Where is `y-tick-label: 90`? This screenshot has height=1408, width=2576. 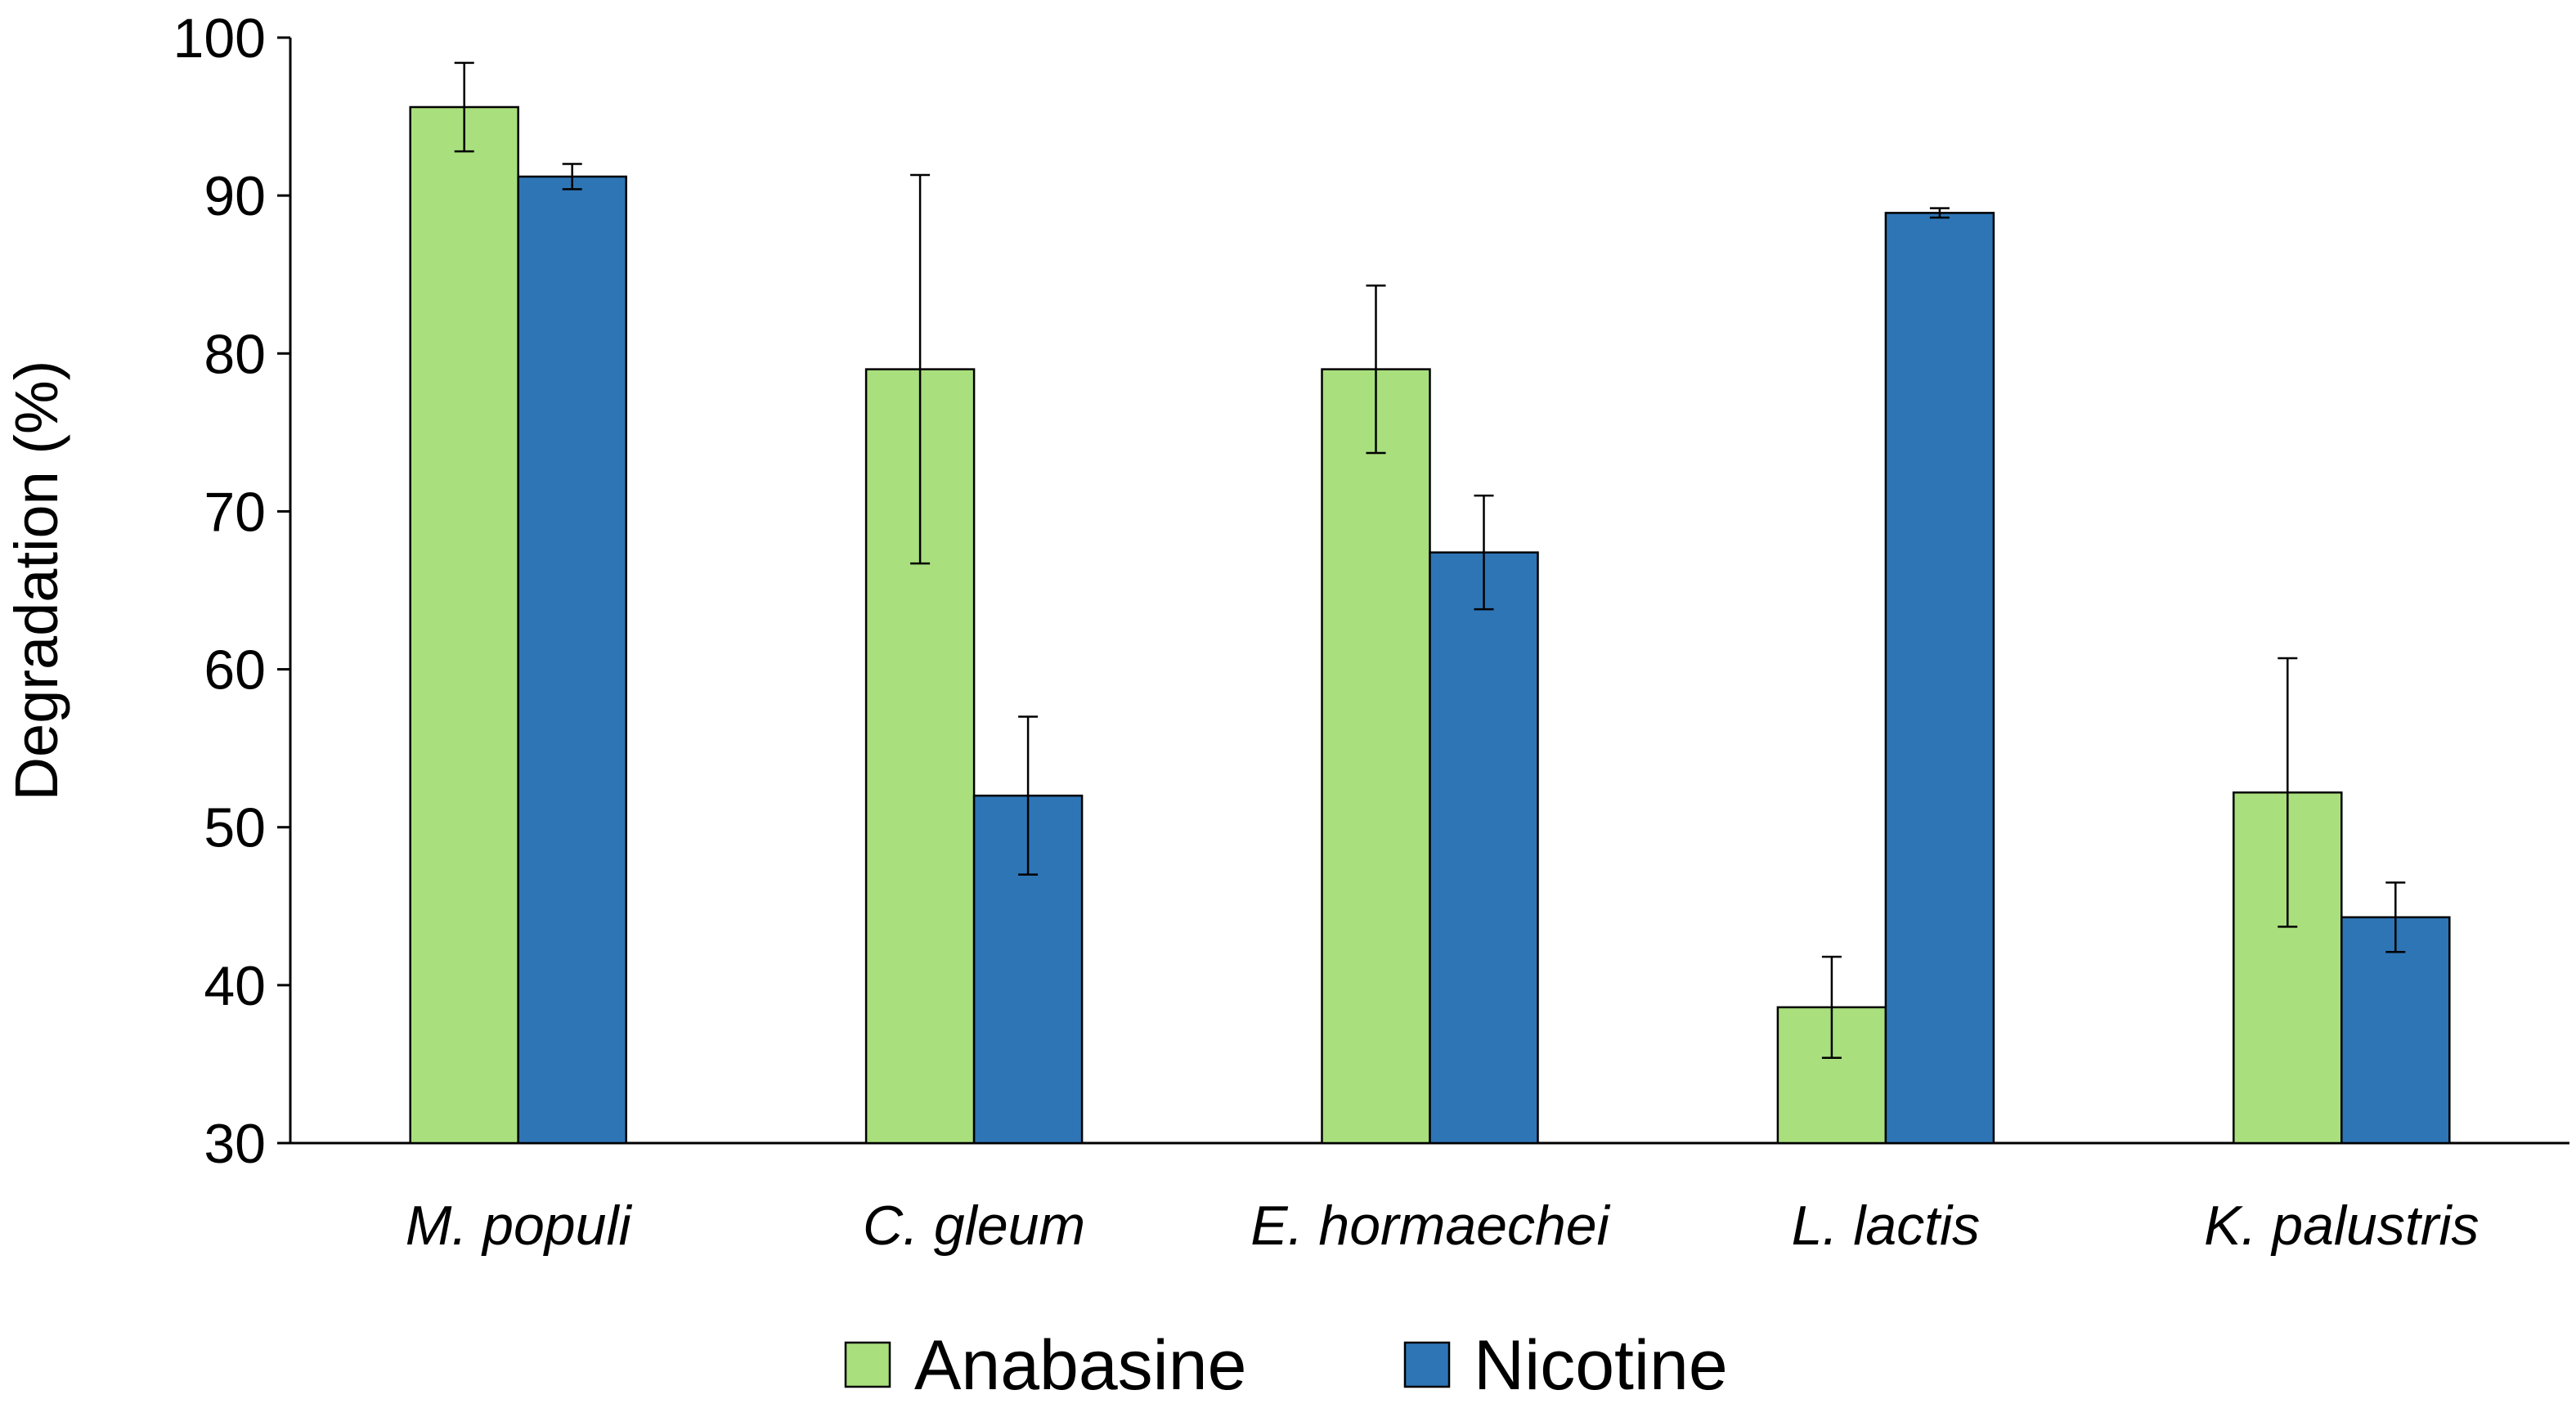 y-tick-label: 90 is located at coordinates (235, 196).